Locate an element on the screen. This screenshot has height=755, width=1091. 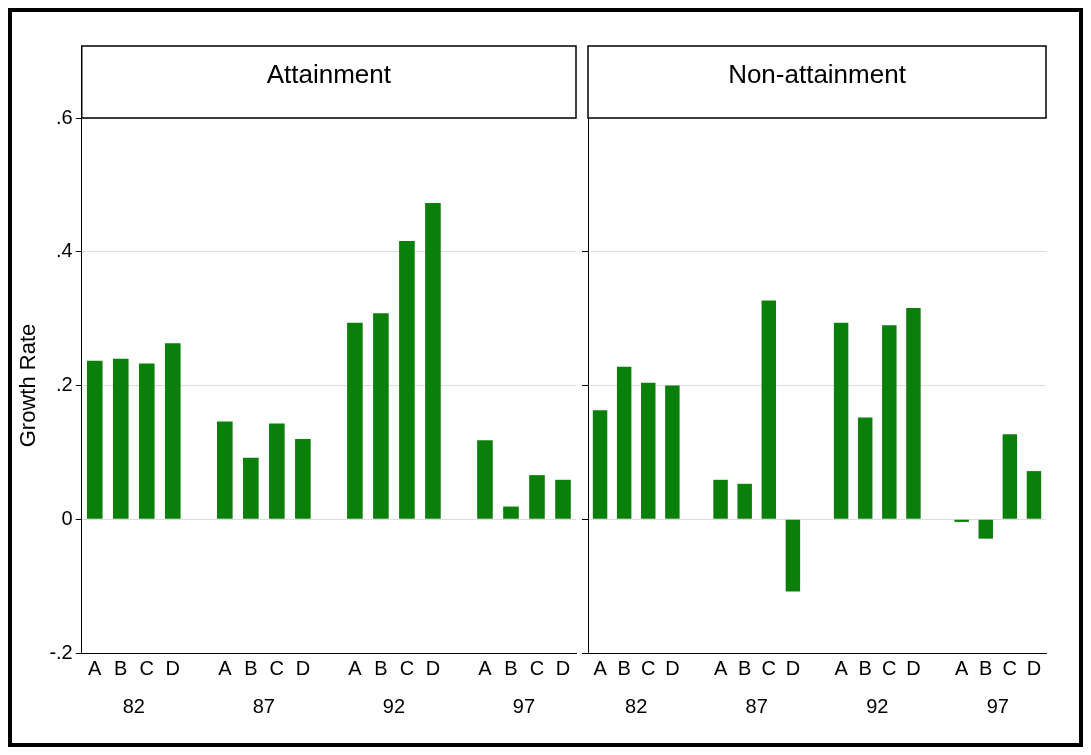
chart-title: Non-attainment is located at coordinates (817, 74).